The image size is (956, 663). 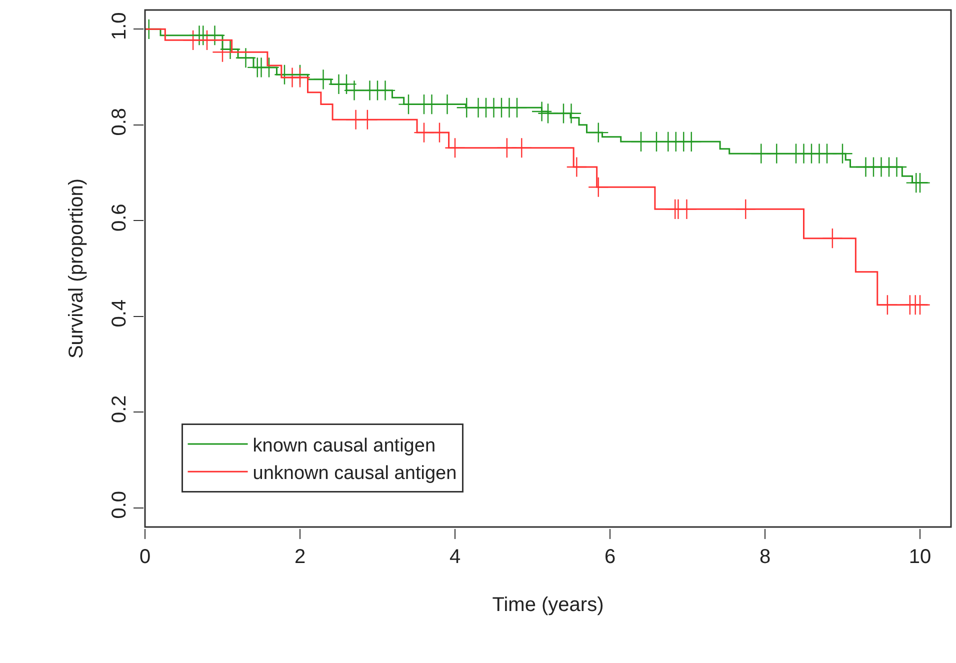 I want to click on x-tick-label: 4, so click(x=455, y=557).